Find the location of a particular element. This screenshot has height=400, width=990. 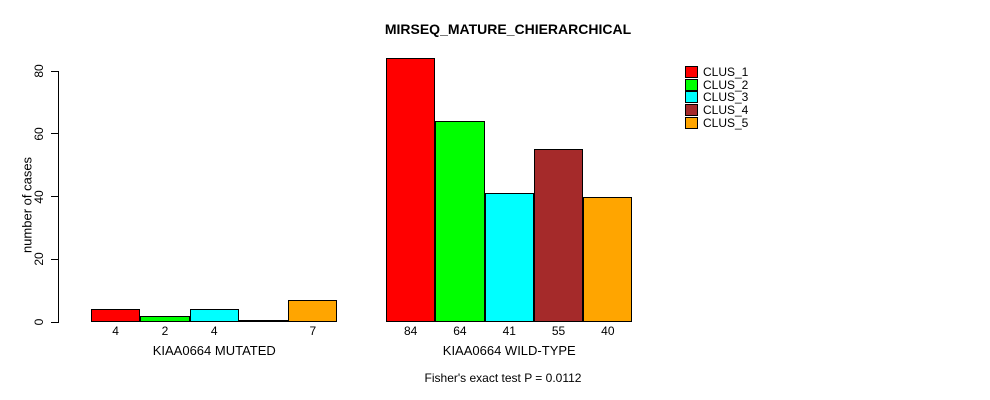

legend-label: CLUS_4 is located at coordinates (726, 110).